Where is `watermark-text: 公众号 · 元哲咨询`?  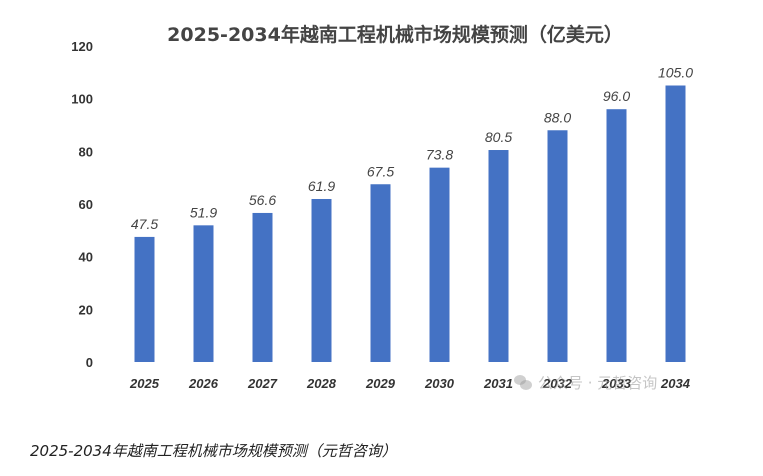 watermark-text: 公众号 · 元哲咨询 is located at coordinates (598, 383).